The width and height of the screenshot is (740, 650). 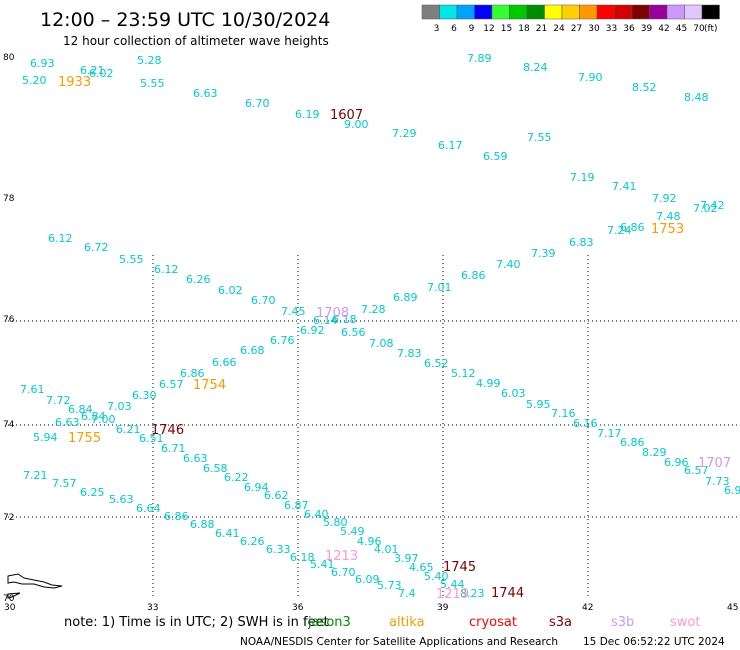 What do you see at coordinates (352, 531) in the screenshot?
I see `swh-value: 5.49` at bounding box center [352, 531].